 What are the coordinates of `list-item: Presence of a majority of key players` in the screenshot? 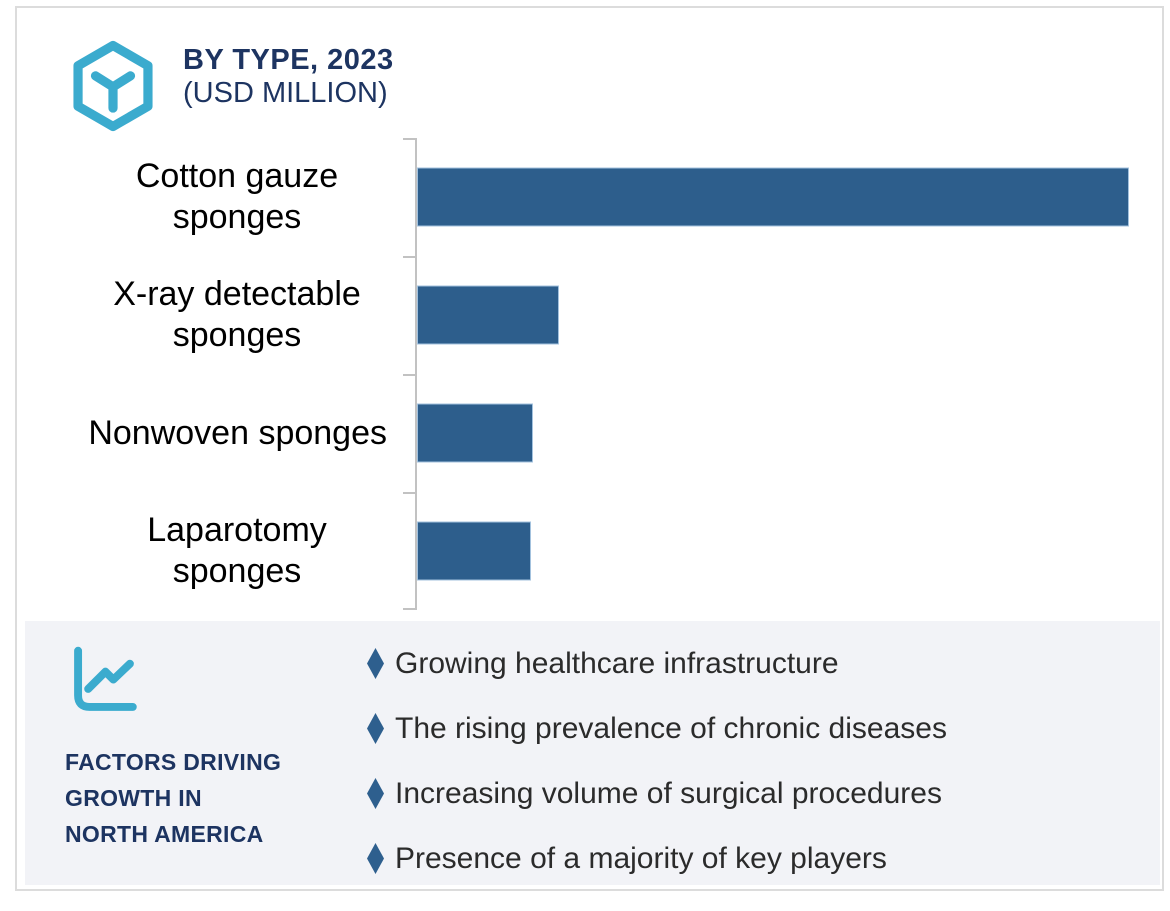 It's located at (657, 858).